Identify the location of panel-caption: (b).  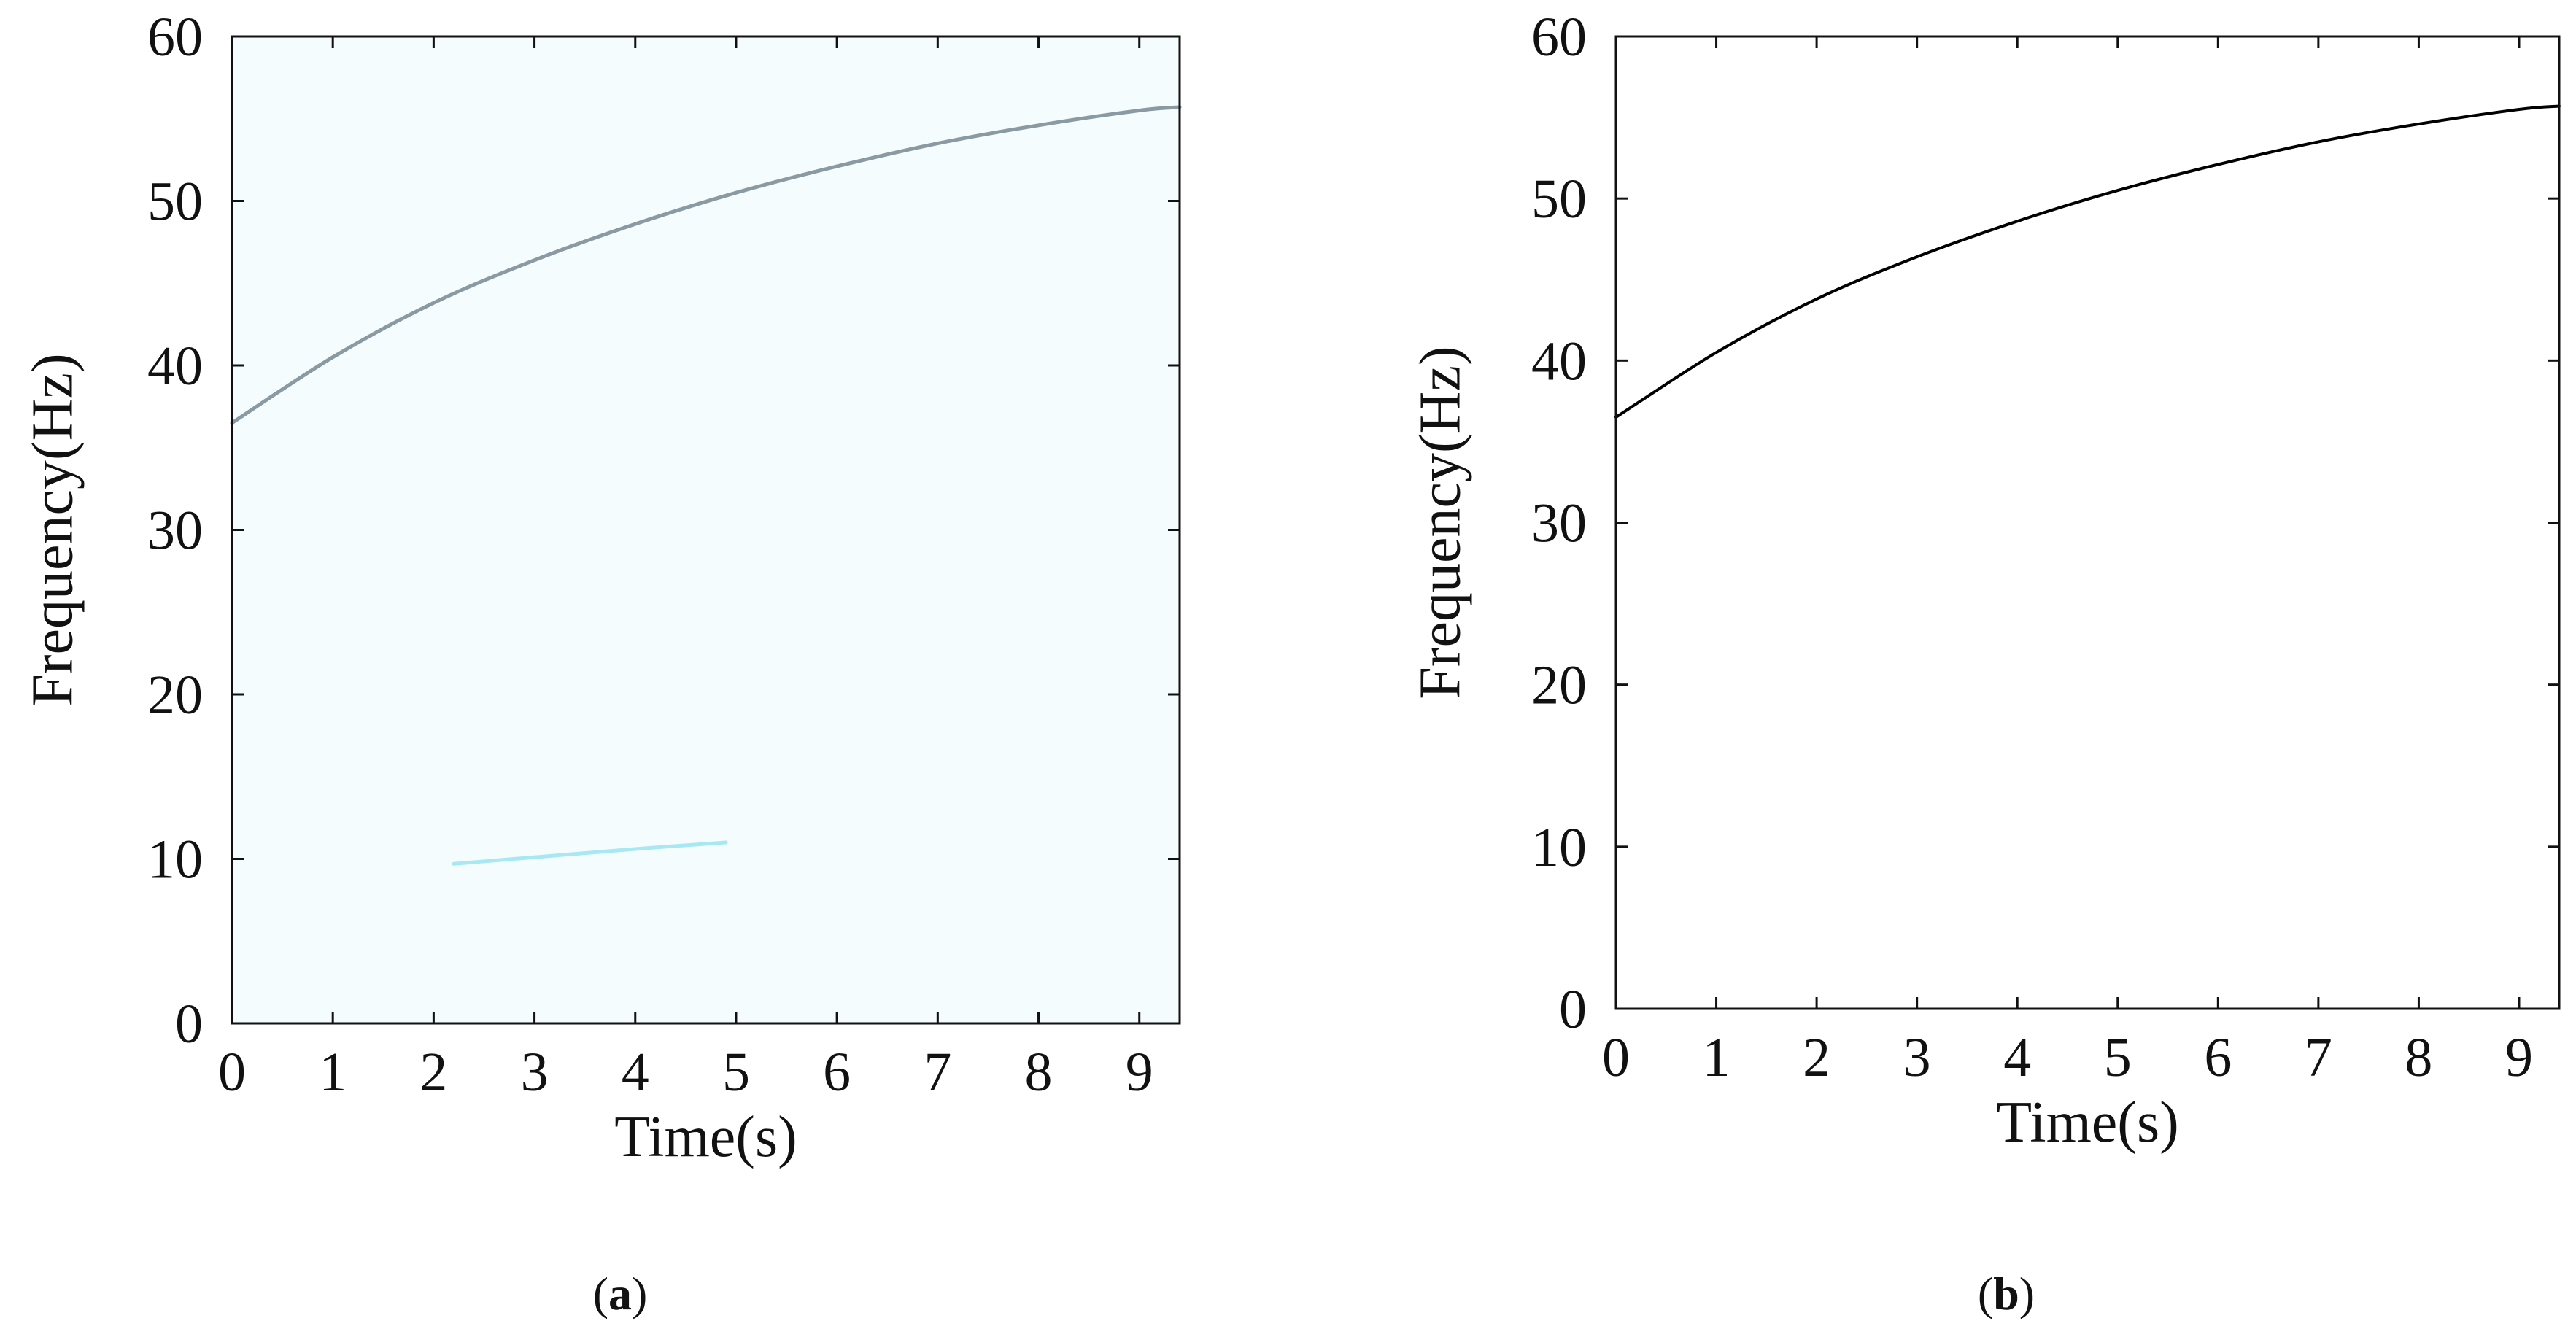
(2006, 1293).